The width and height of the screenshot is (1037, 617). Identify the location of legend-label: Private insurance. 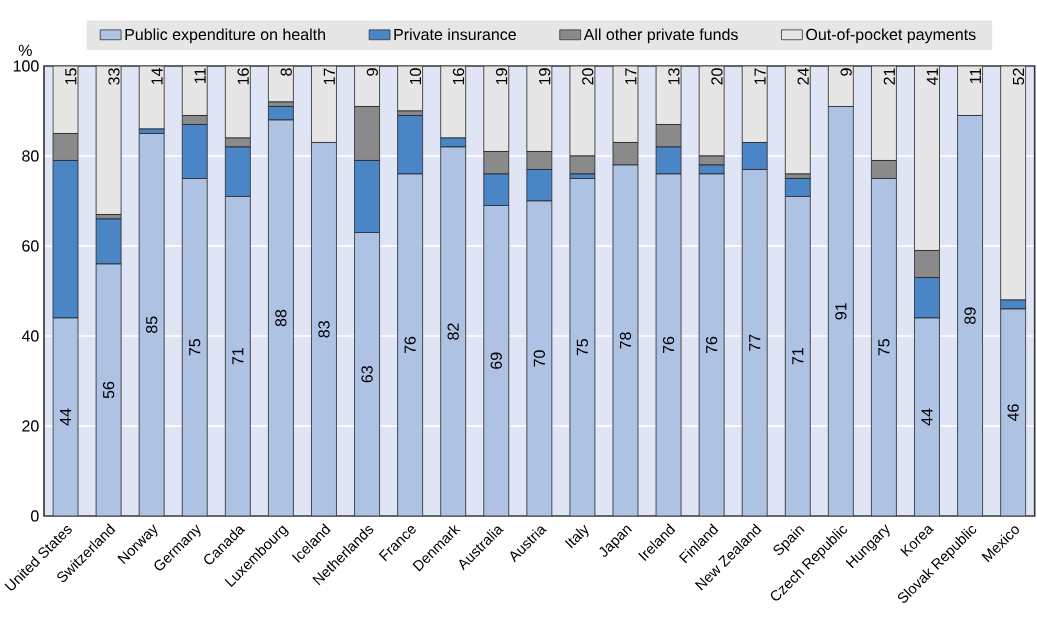
(455, 34).